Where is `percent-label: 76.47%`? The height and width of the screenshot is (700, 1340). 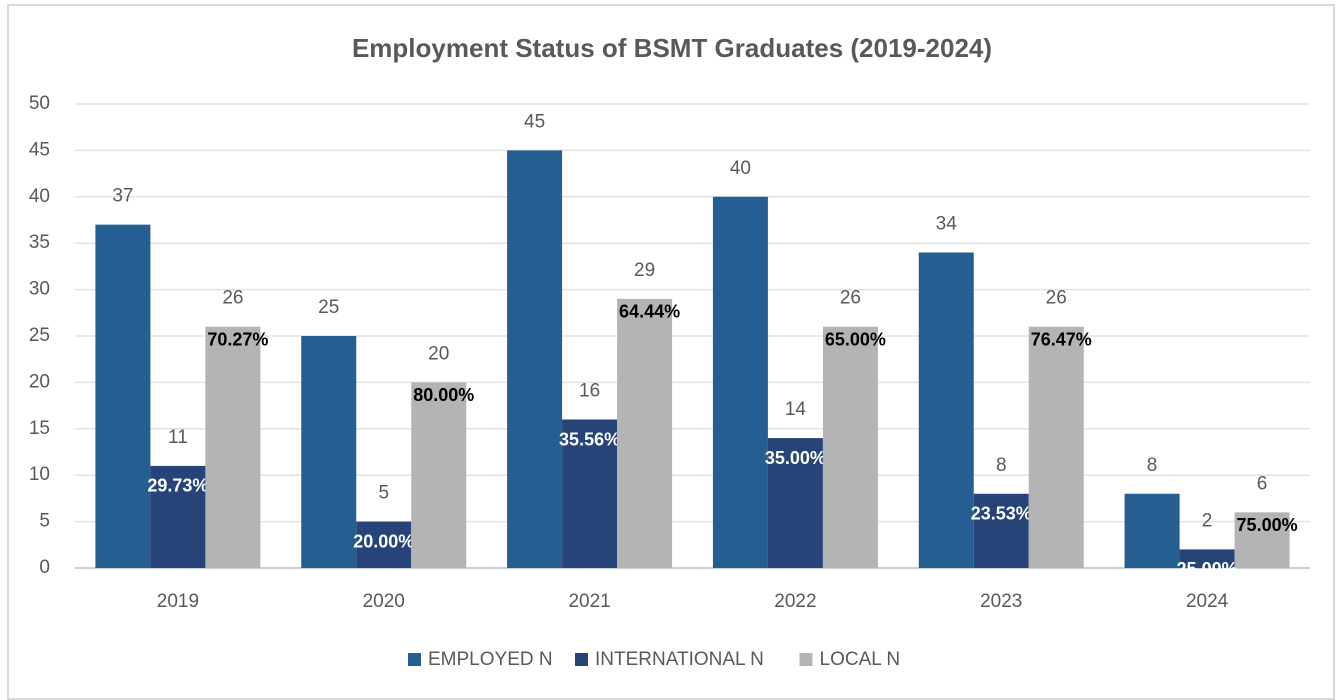
percent-label: 76.47% is located at coordinates (1061, 339).